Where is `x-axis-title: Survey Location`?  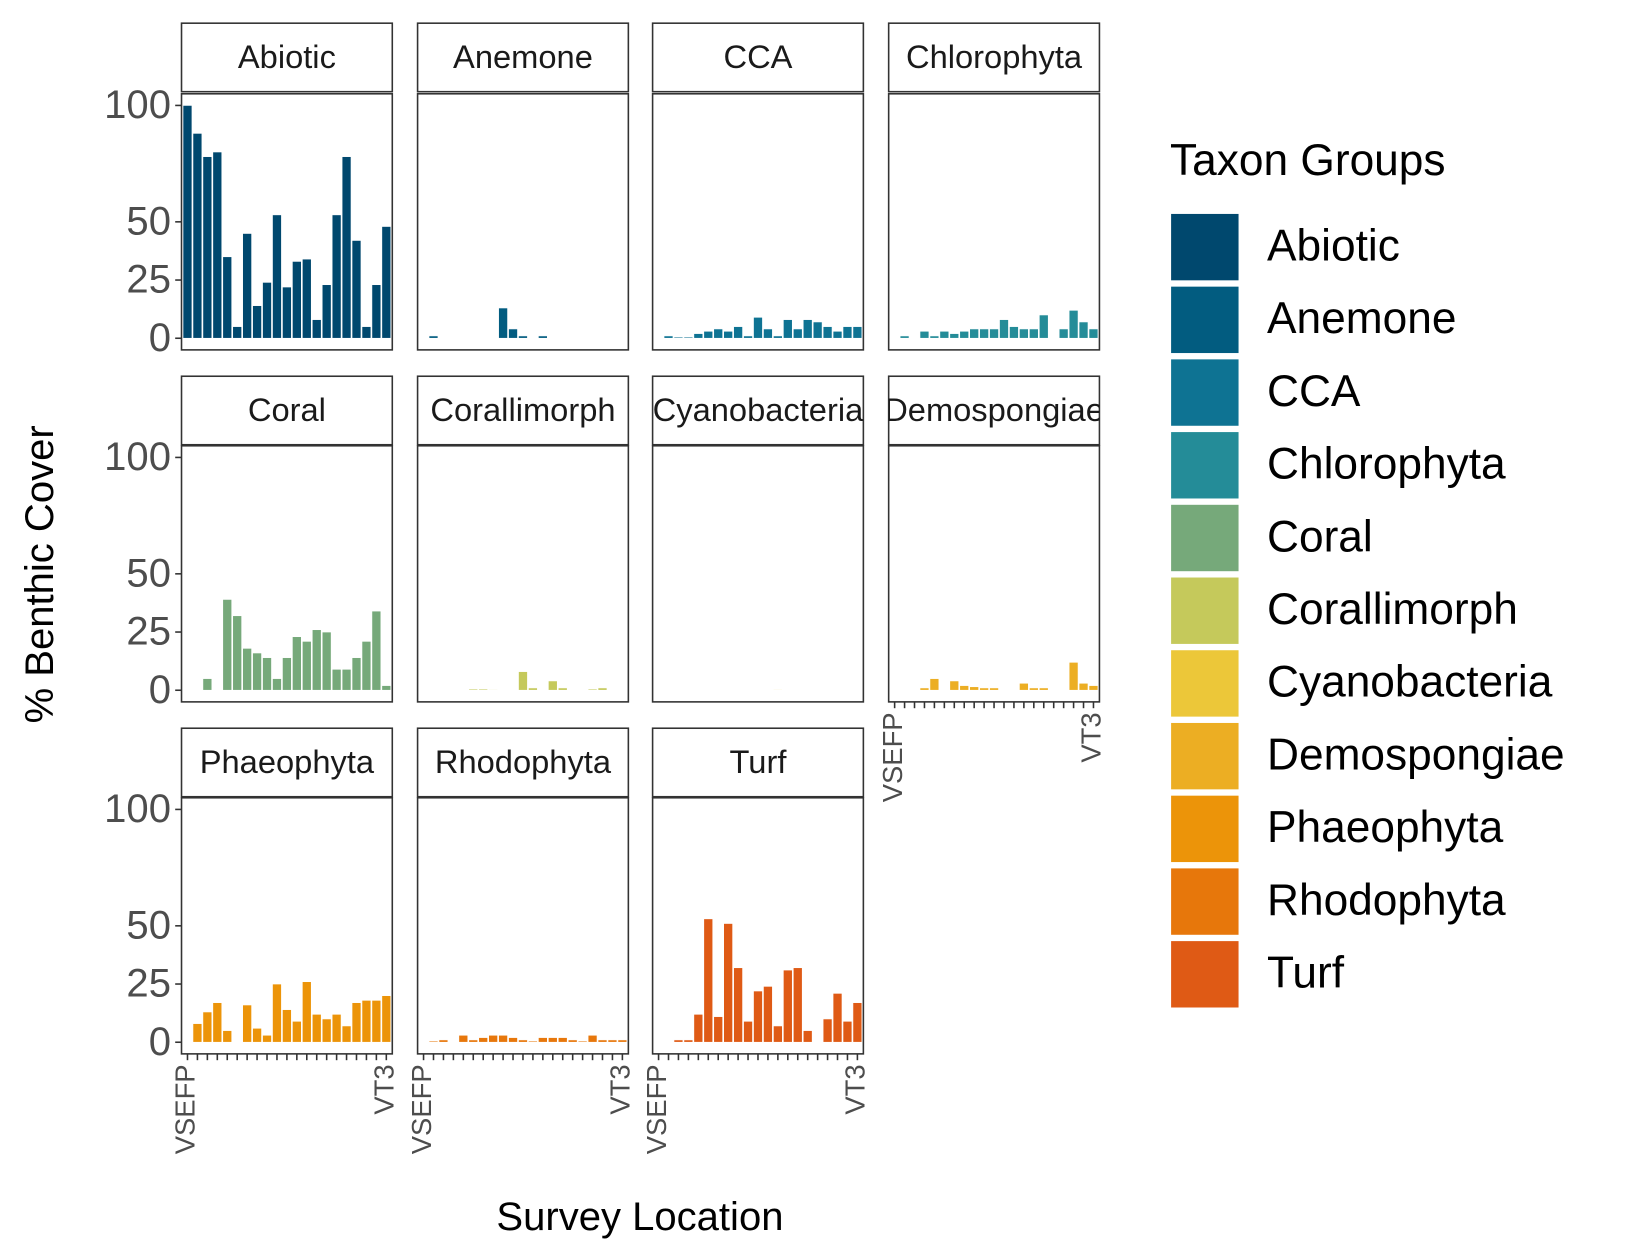
x-axis-title: Survey Location is located at coordinates (639, 1217).